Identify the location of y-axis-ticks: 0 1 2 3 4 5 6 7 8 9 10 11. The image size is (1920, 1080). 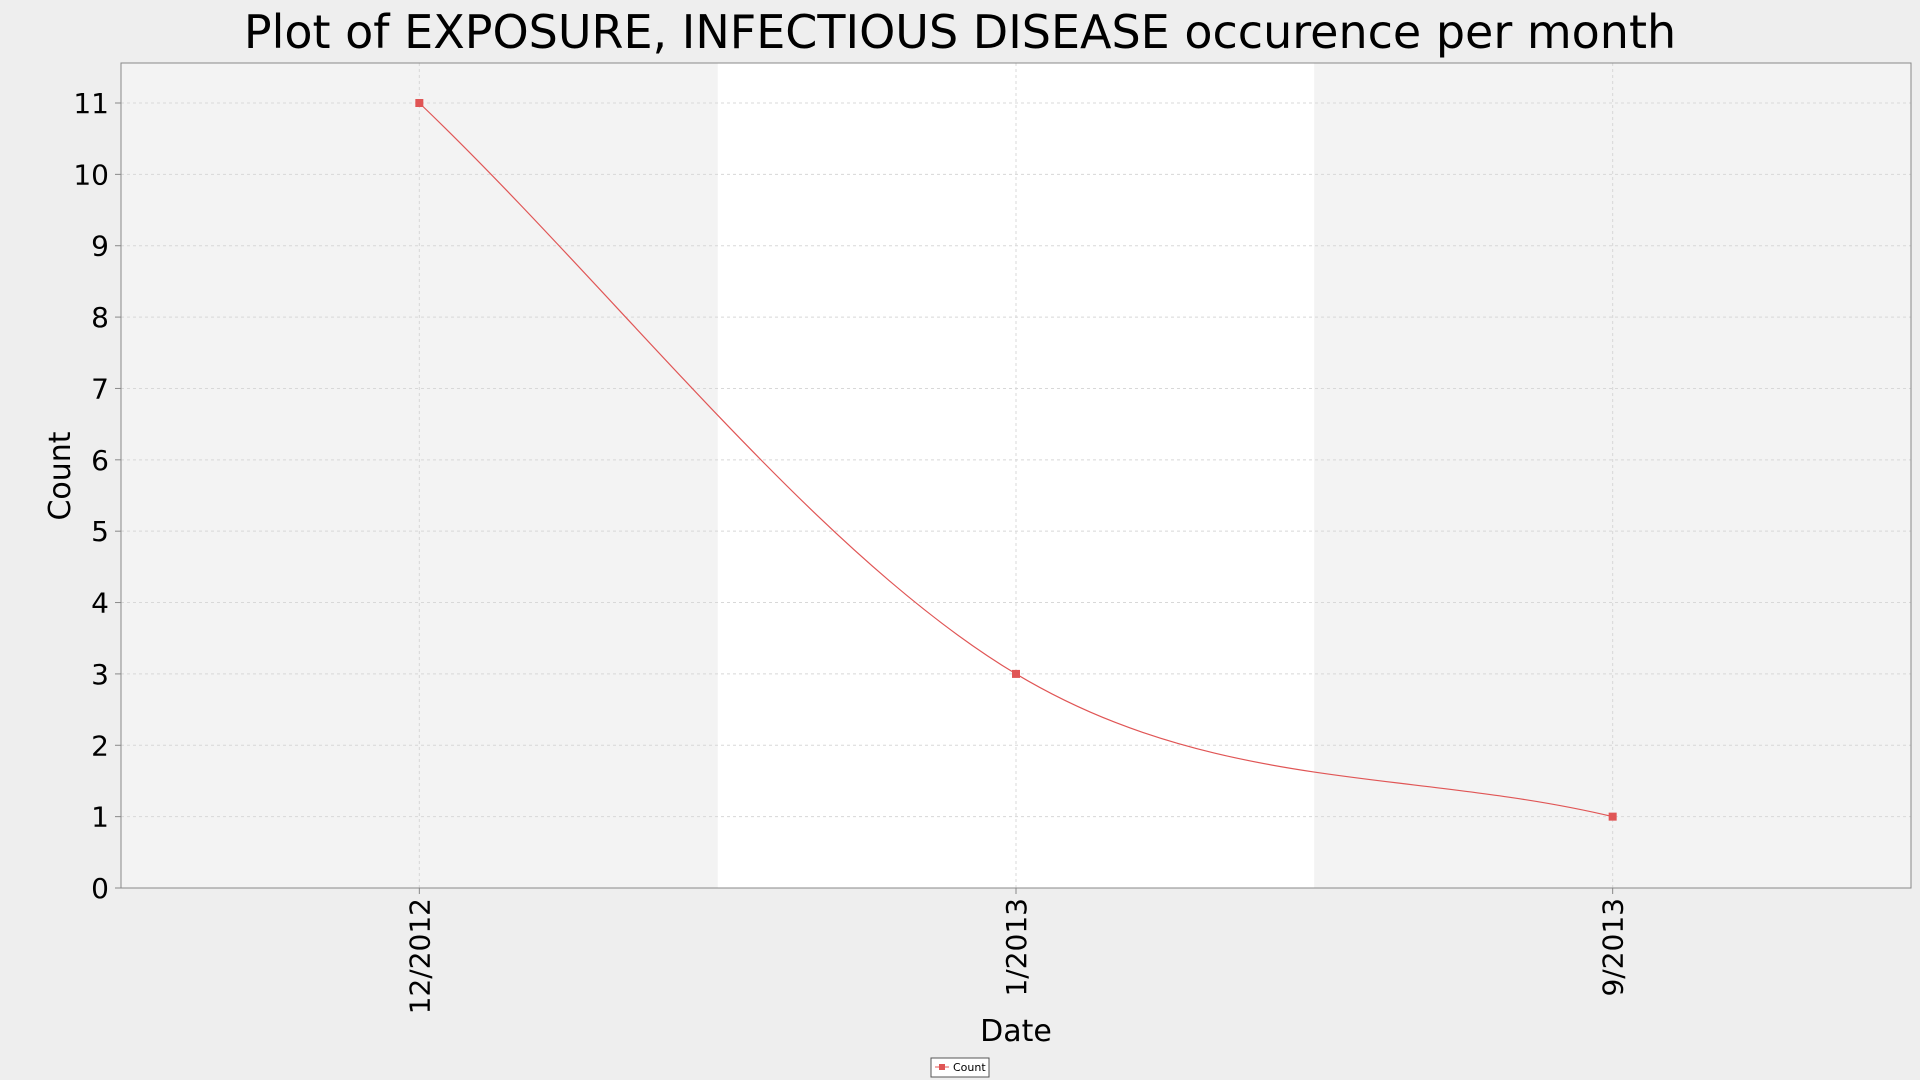
(97, 496).